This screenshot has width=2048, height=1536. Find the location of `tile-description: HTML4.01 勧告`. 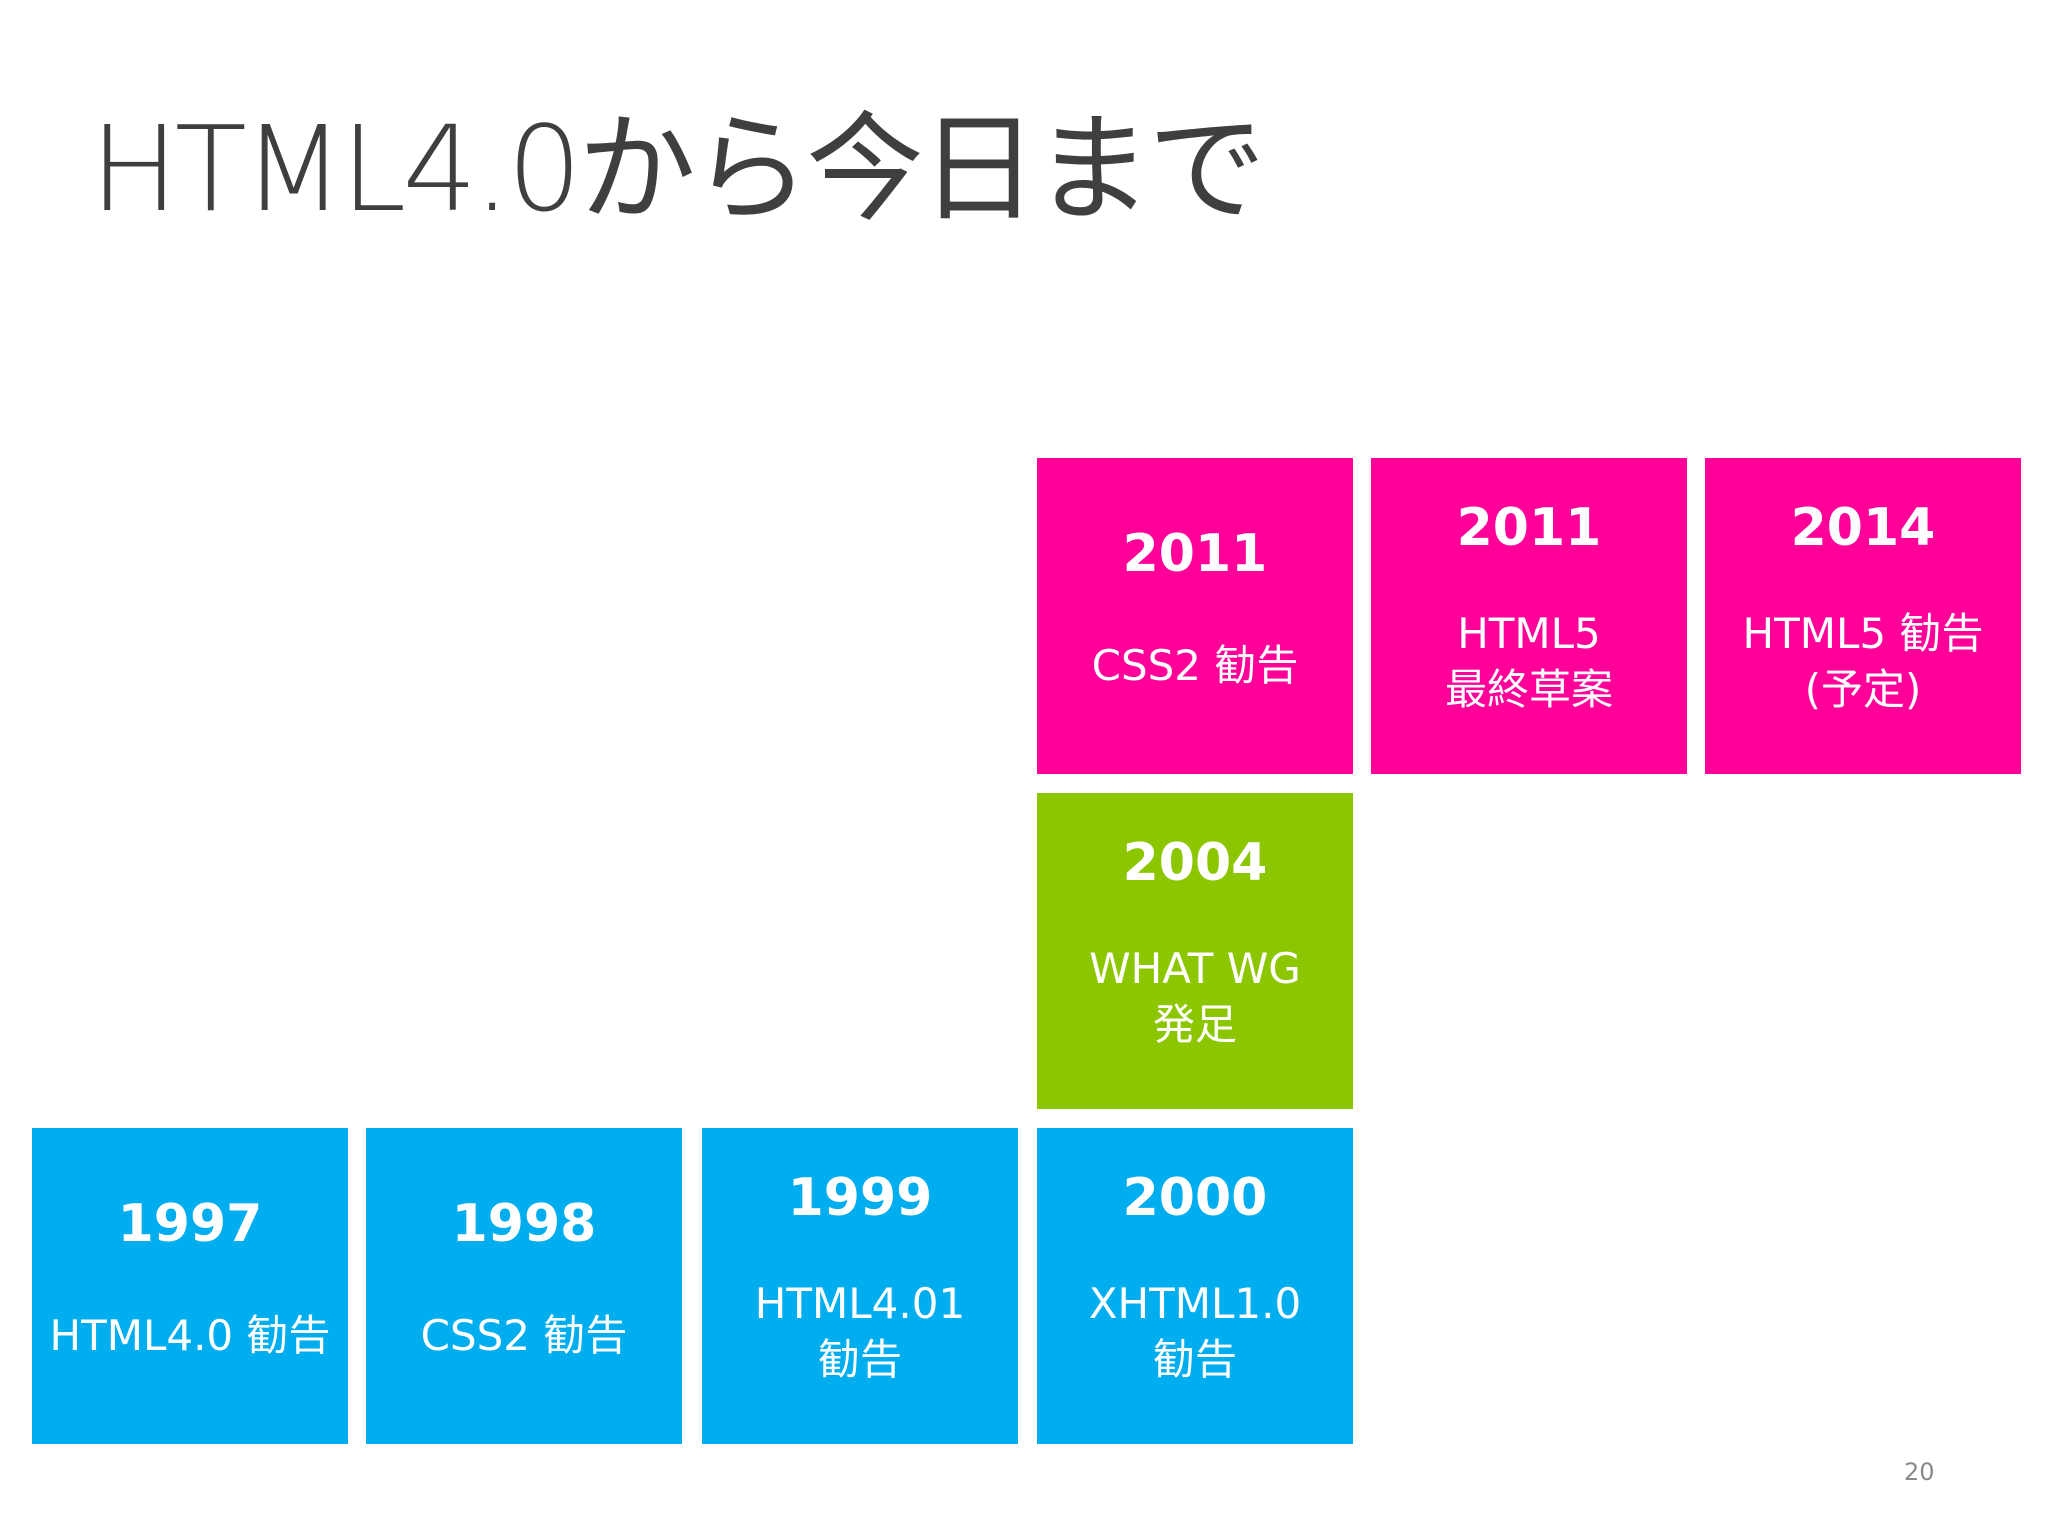

tile-description: HTML4.01 勧告 is located at coordinates (860, 1331).